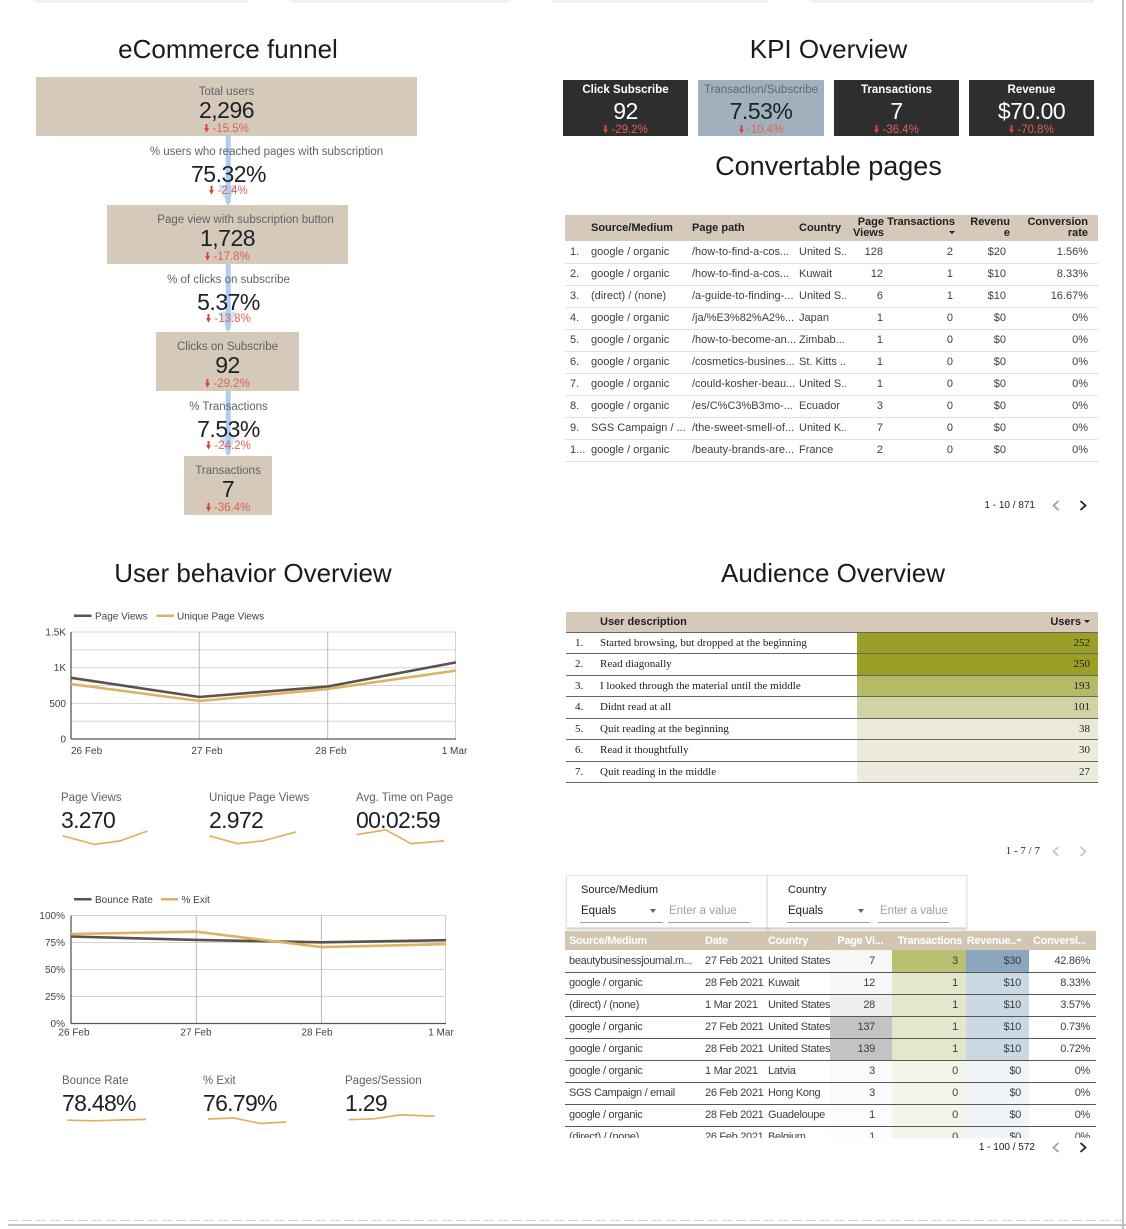 The height and width of the screenshot is (1229, 1126). What do you see at coordinates (63, 740) in the screenshot?
I see `svg-text: 0` at bounding box center [63, 740].